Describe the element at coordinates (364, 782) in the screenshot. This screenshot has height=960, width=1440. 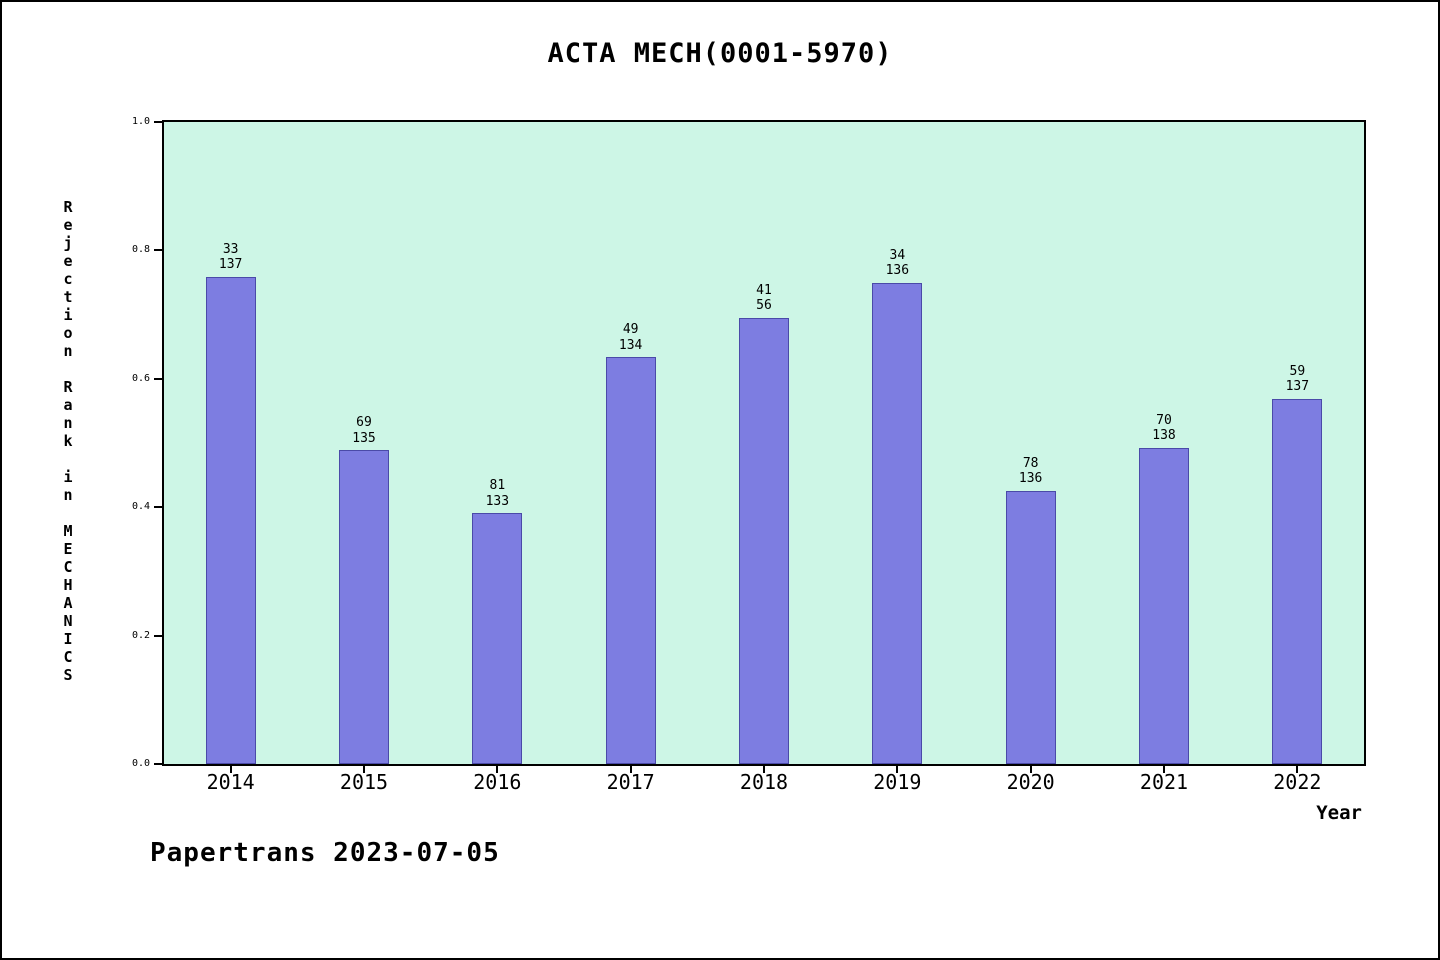
I see `x-tick-label-2015: 2015` at that location.